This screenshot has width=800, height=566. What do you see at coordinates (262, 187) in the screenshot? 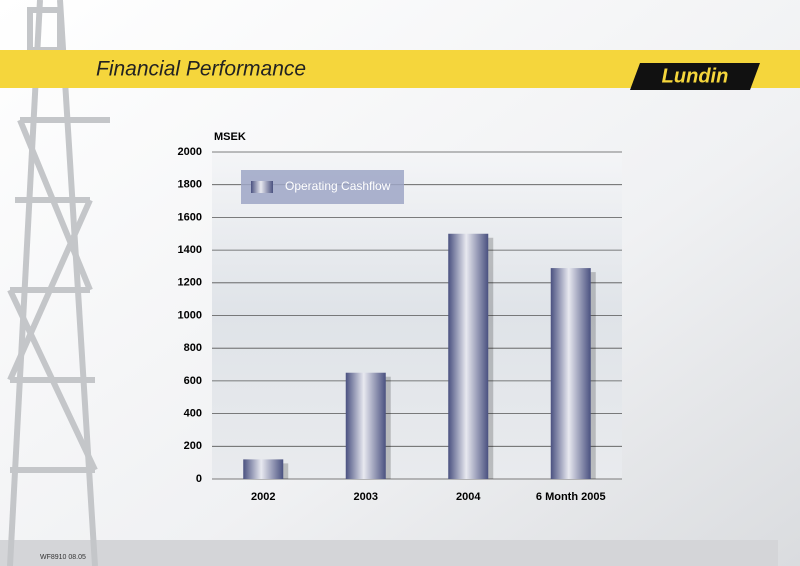
I see `legend-swatch` at bounding box center [262, 187].